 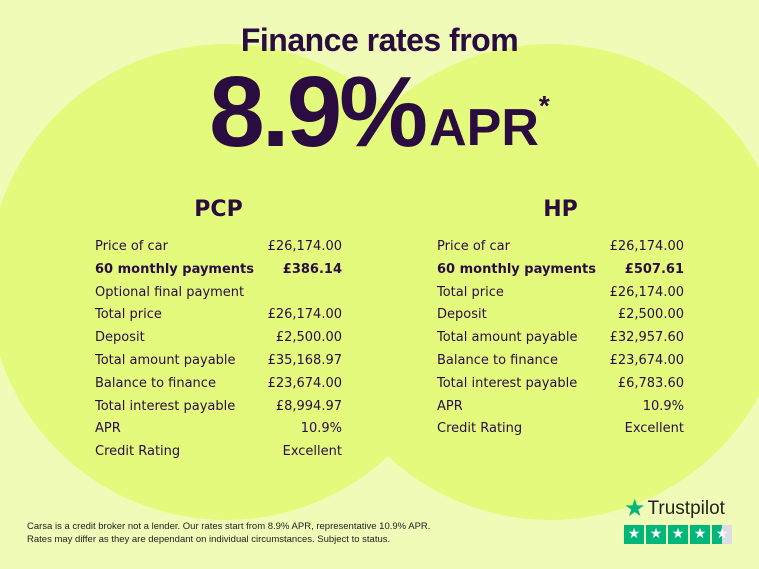 I want to click on trustpilot-logo: ★ Trustpilot, so click(x=678, y=508).